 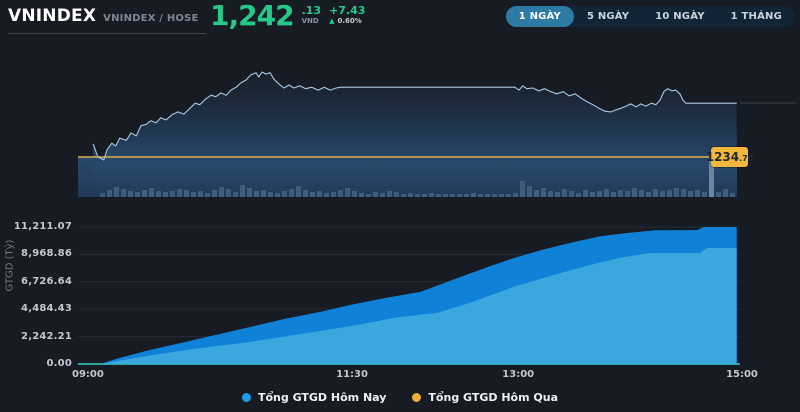 I want to click on legend-item-yesterday: Tổng GTGD Hôm Qua, so click(x=485, y=397).